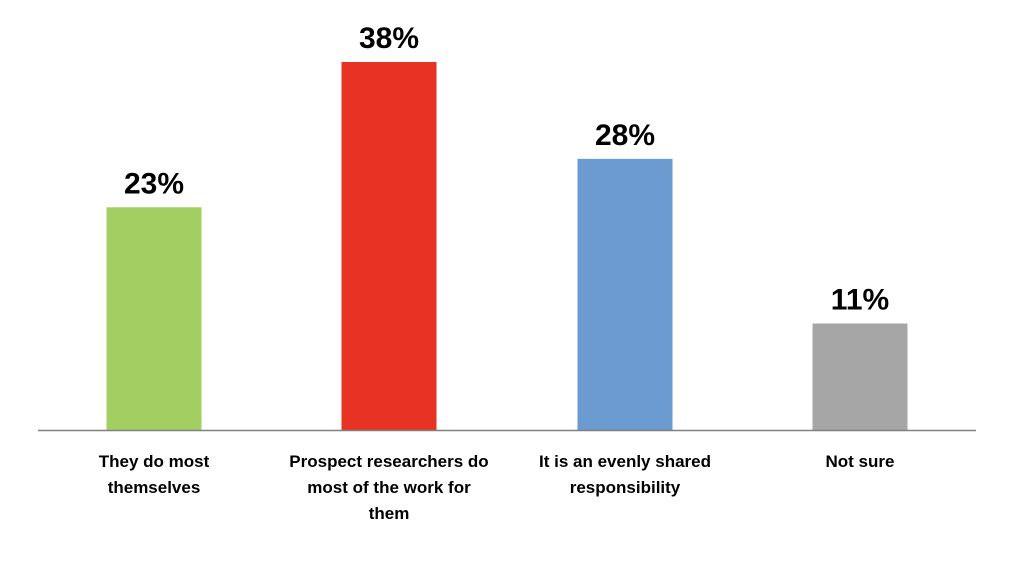 This screenshot has height=567, width=1024. Describe the element at coordinates (625, 487) in the screenshot. I see `category-label-line: responsibility` at that location.